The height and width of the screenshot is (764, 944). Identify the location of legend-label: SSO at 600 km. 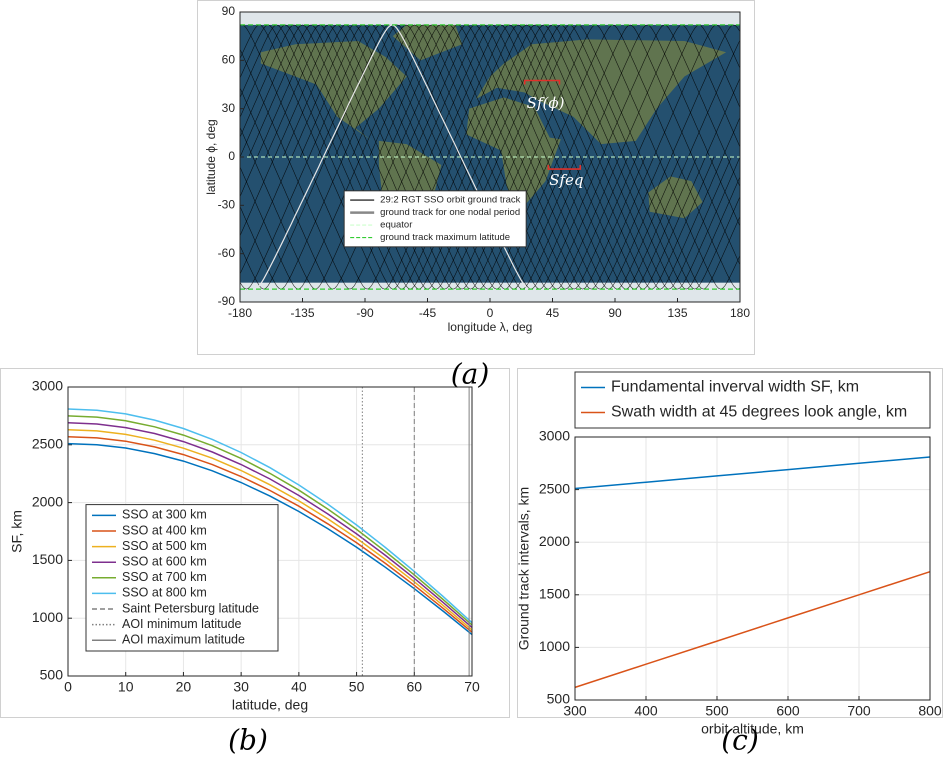
(164, 561).